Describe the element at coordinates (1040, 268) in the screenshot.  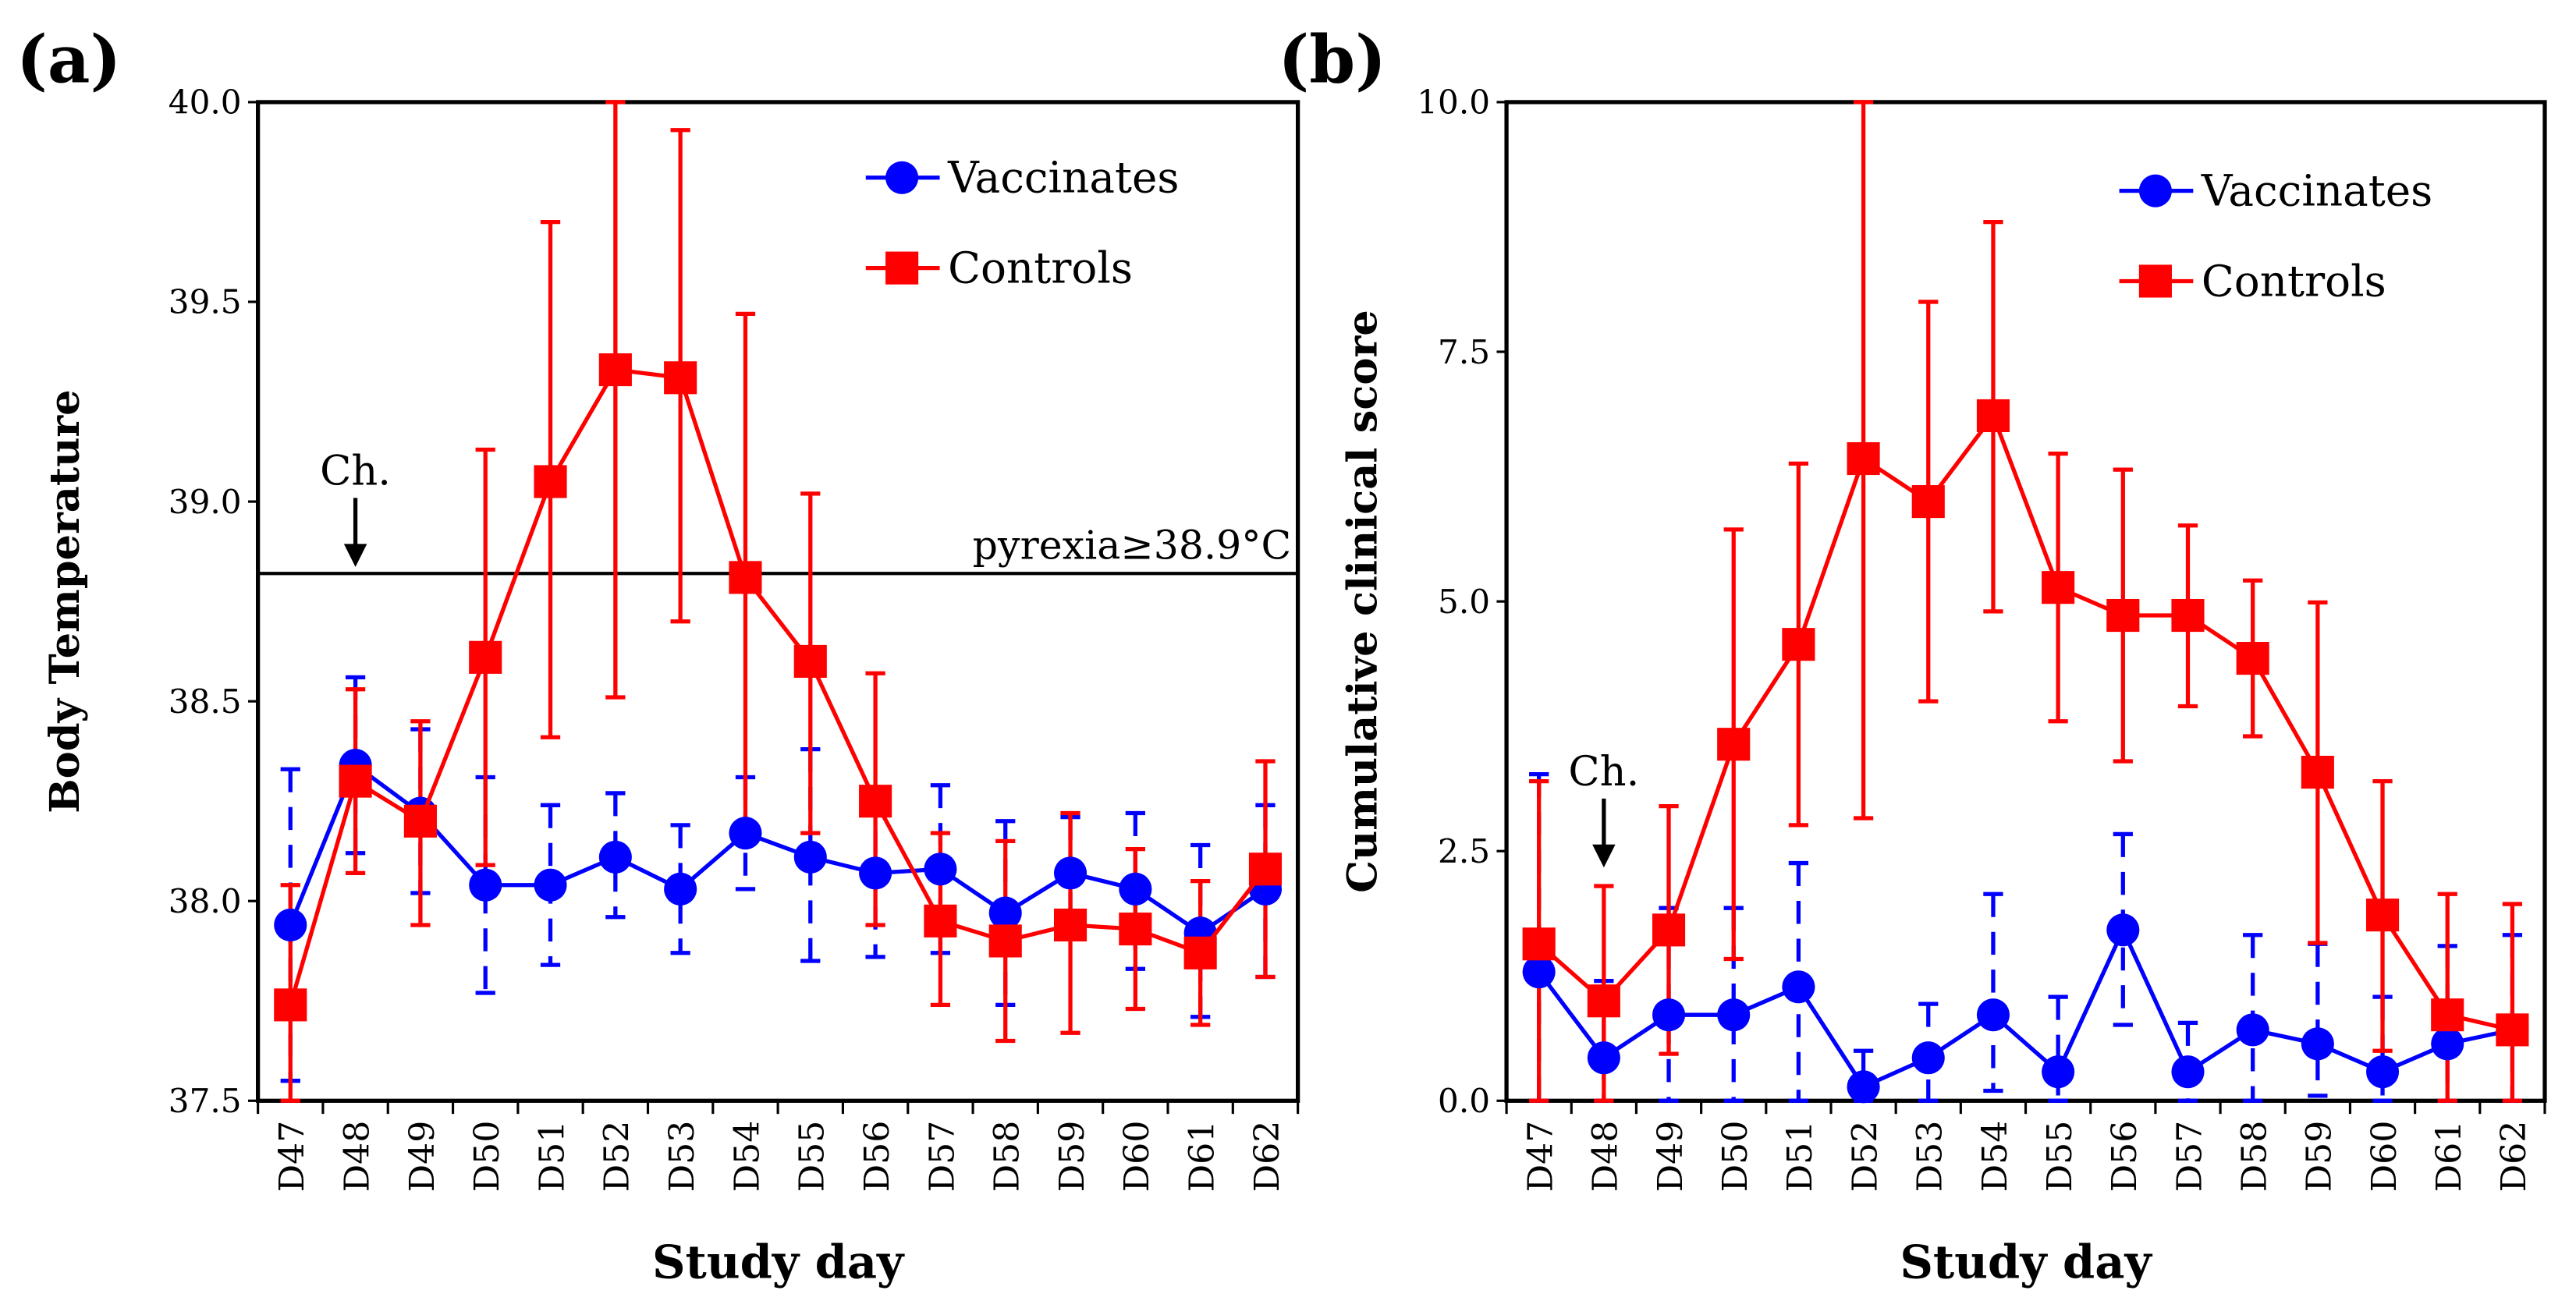
I see `legend-label: Controls` at that location.